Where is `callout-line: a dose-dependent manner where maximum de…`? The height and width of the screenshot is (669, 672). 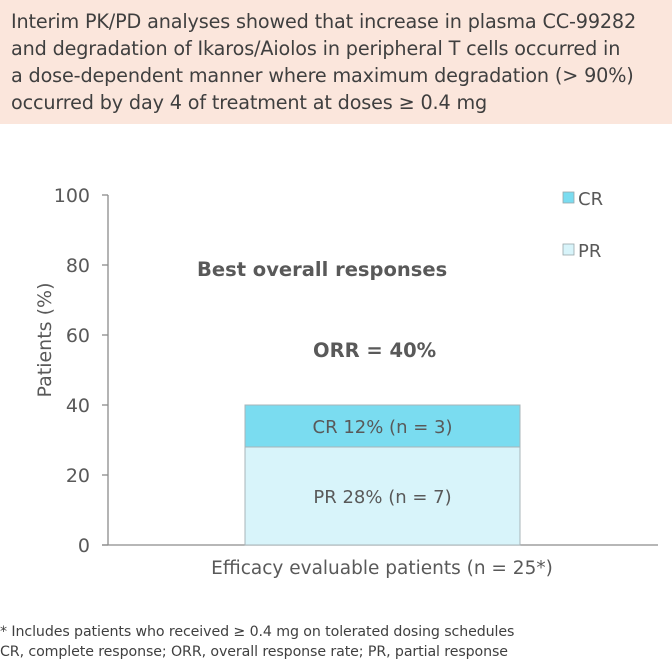 callout-line: a dose-dependent manner where maximum de… is located at coordinates (322, 75).